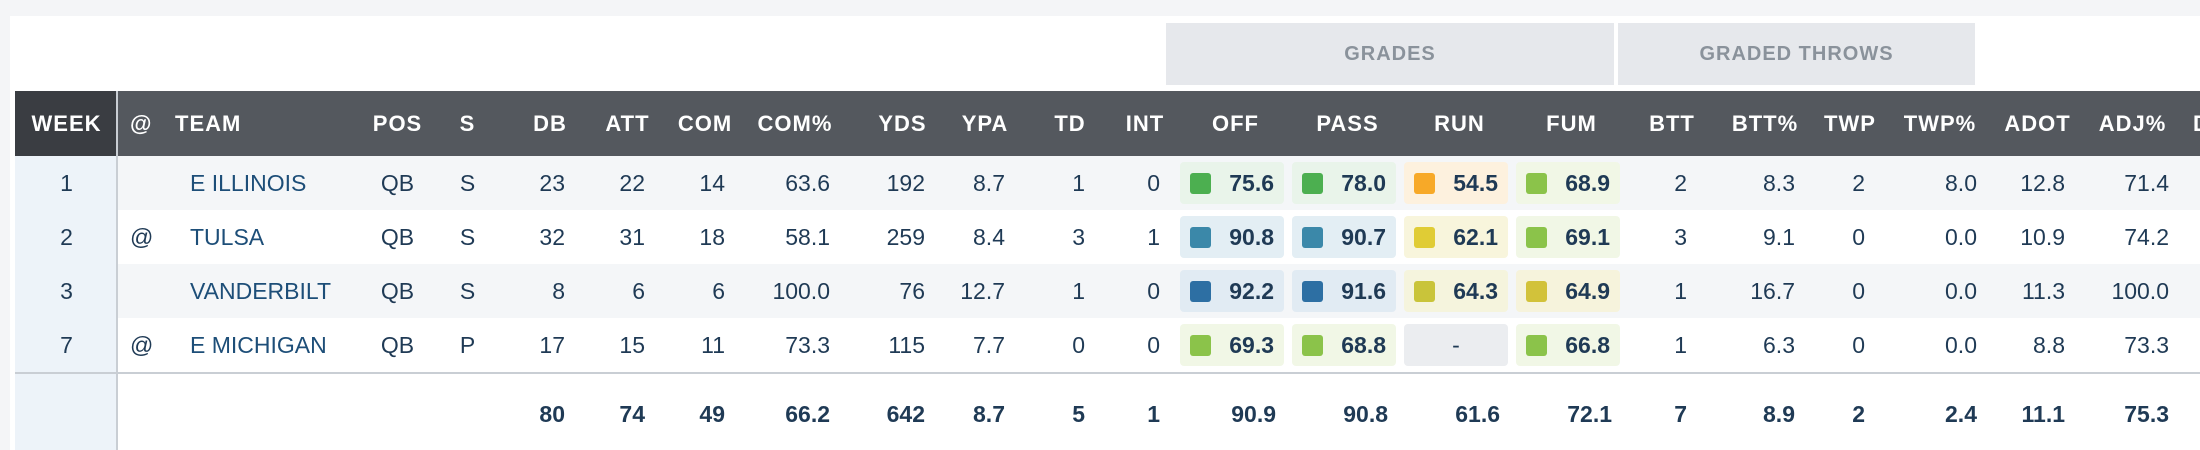 This screenshot has width=2200, height=450. What do you see at coordinates (2196, 123) in the screenshot?
I see `col-next-partial: D` at bounding box center [2196, 123].